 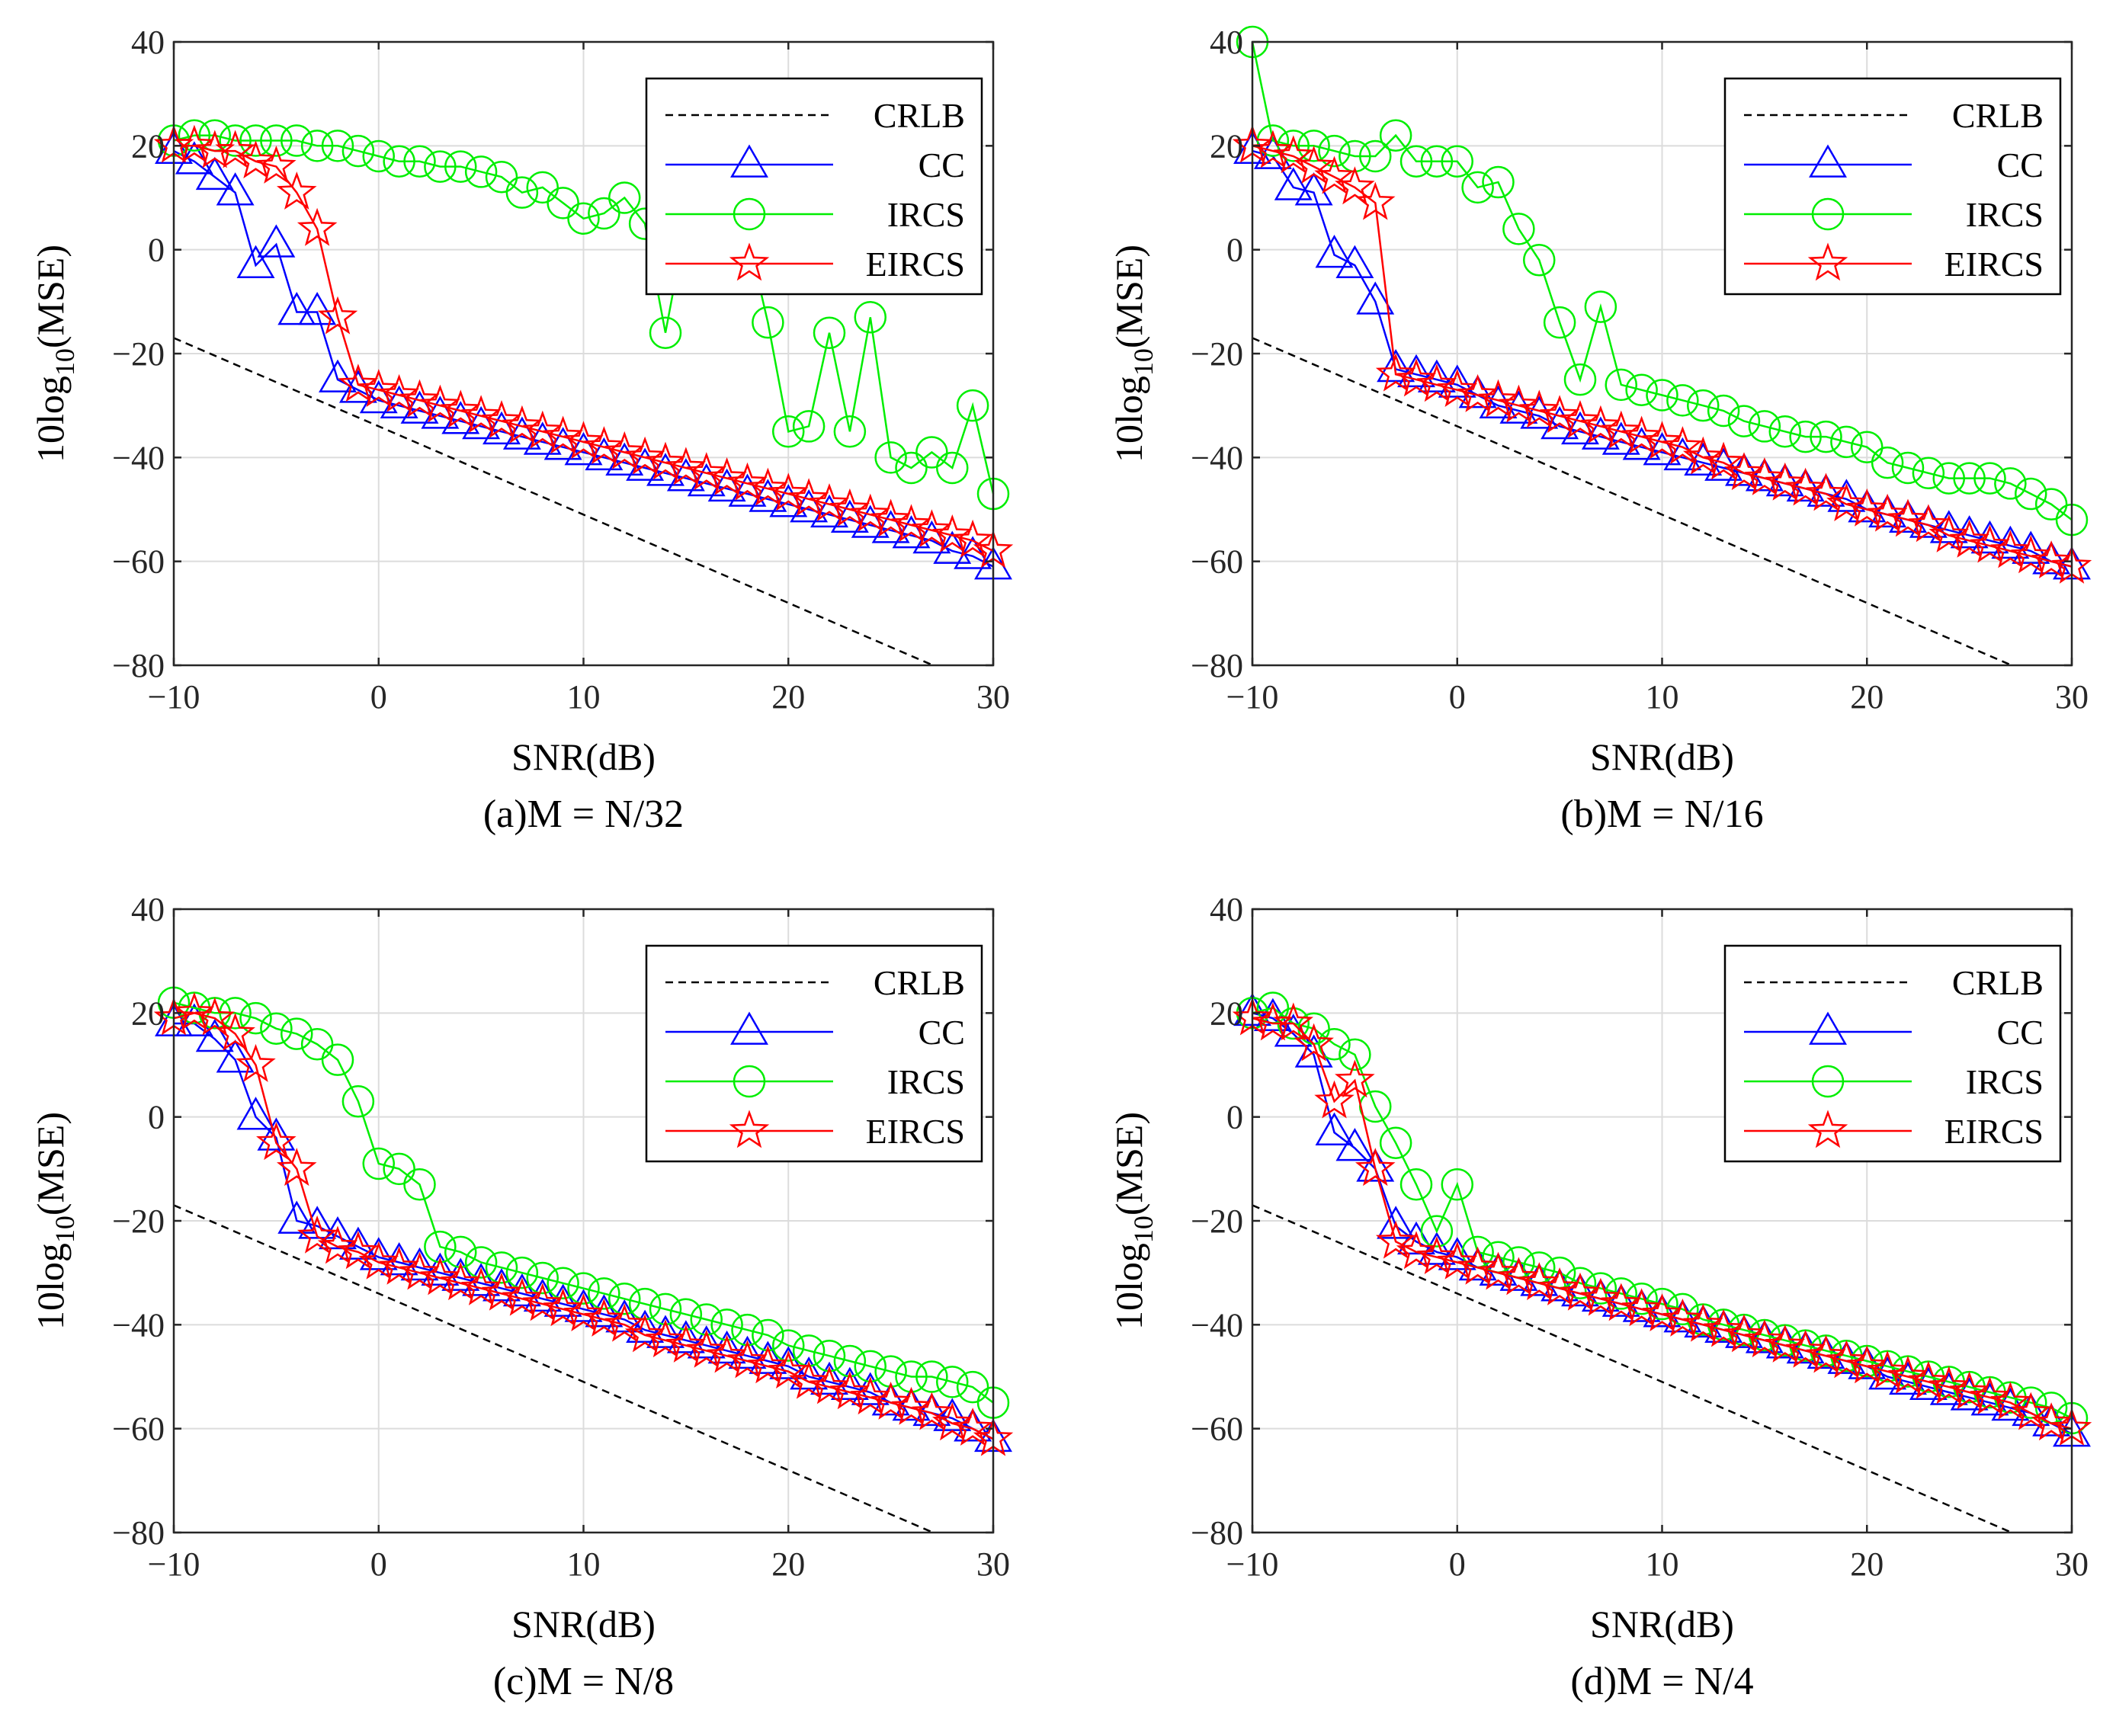 What do you see at coordinates (584, 814) in the screenshot?
I see `panel-caption: (a)M = N/32` at bounding box center [584, 814].